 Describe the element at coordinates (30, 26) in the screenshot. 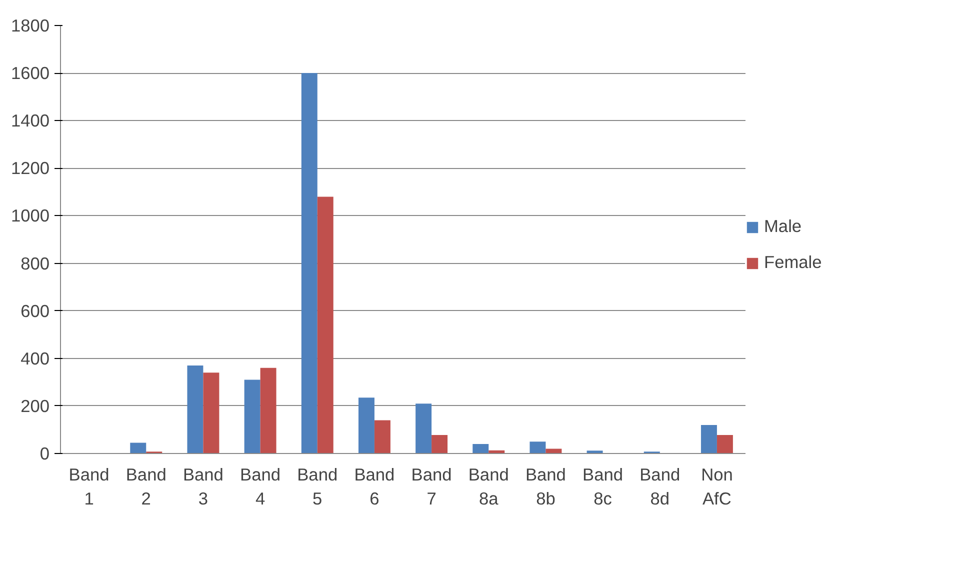

I see `y-tick-label: 1800` at that location.